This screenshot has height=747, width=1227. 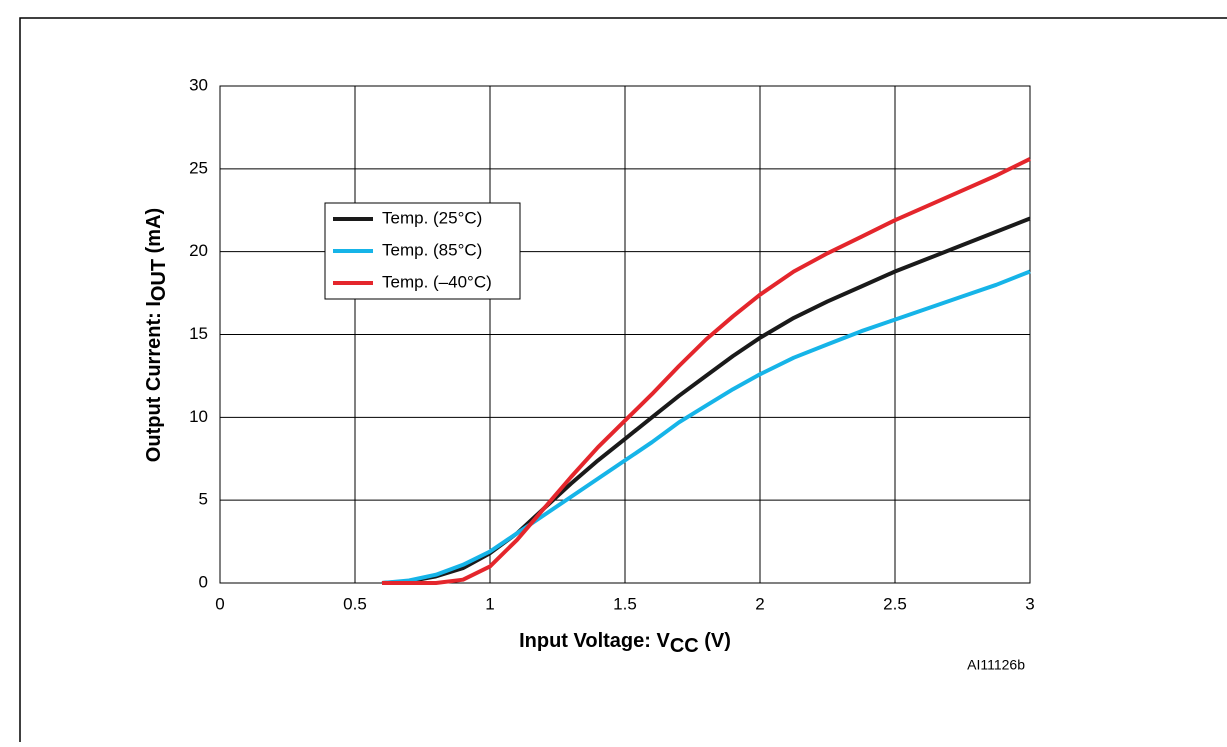 I want to click on y-tick-label: 25, so click(x=198, y=167).